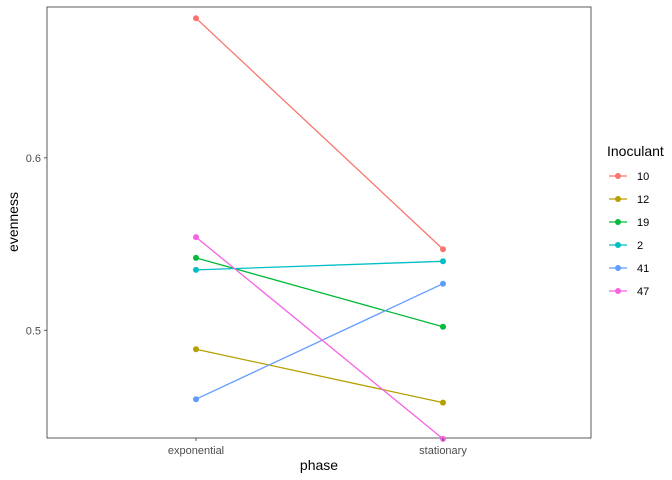  I want to click on legend-item-41: 41, so click(629, 269).